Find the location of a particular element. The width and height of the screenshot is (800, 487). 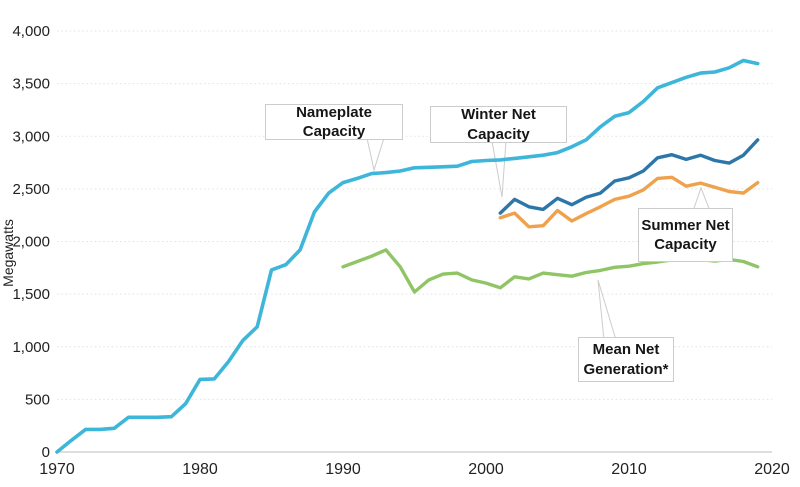

callout-winter-net-capacity: Winter Net Capacity is located at coordinates (498, 124).